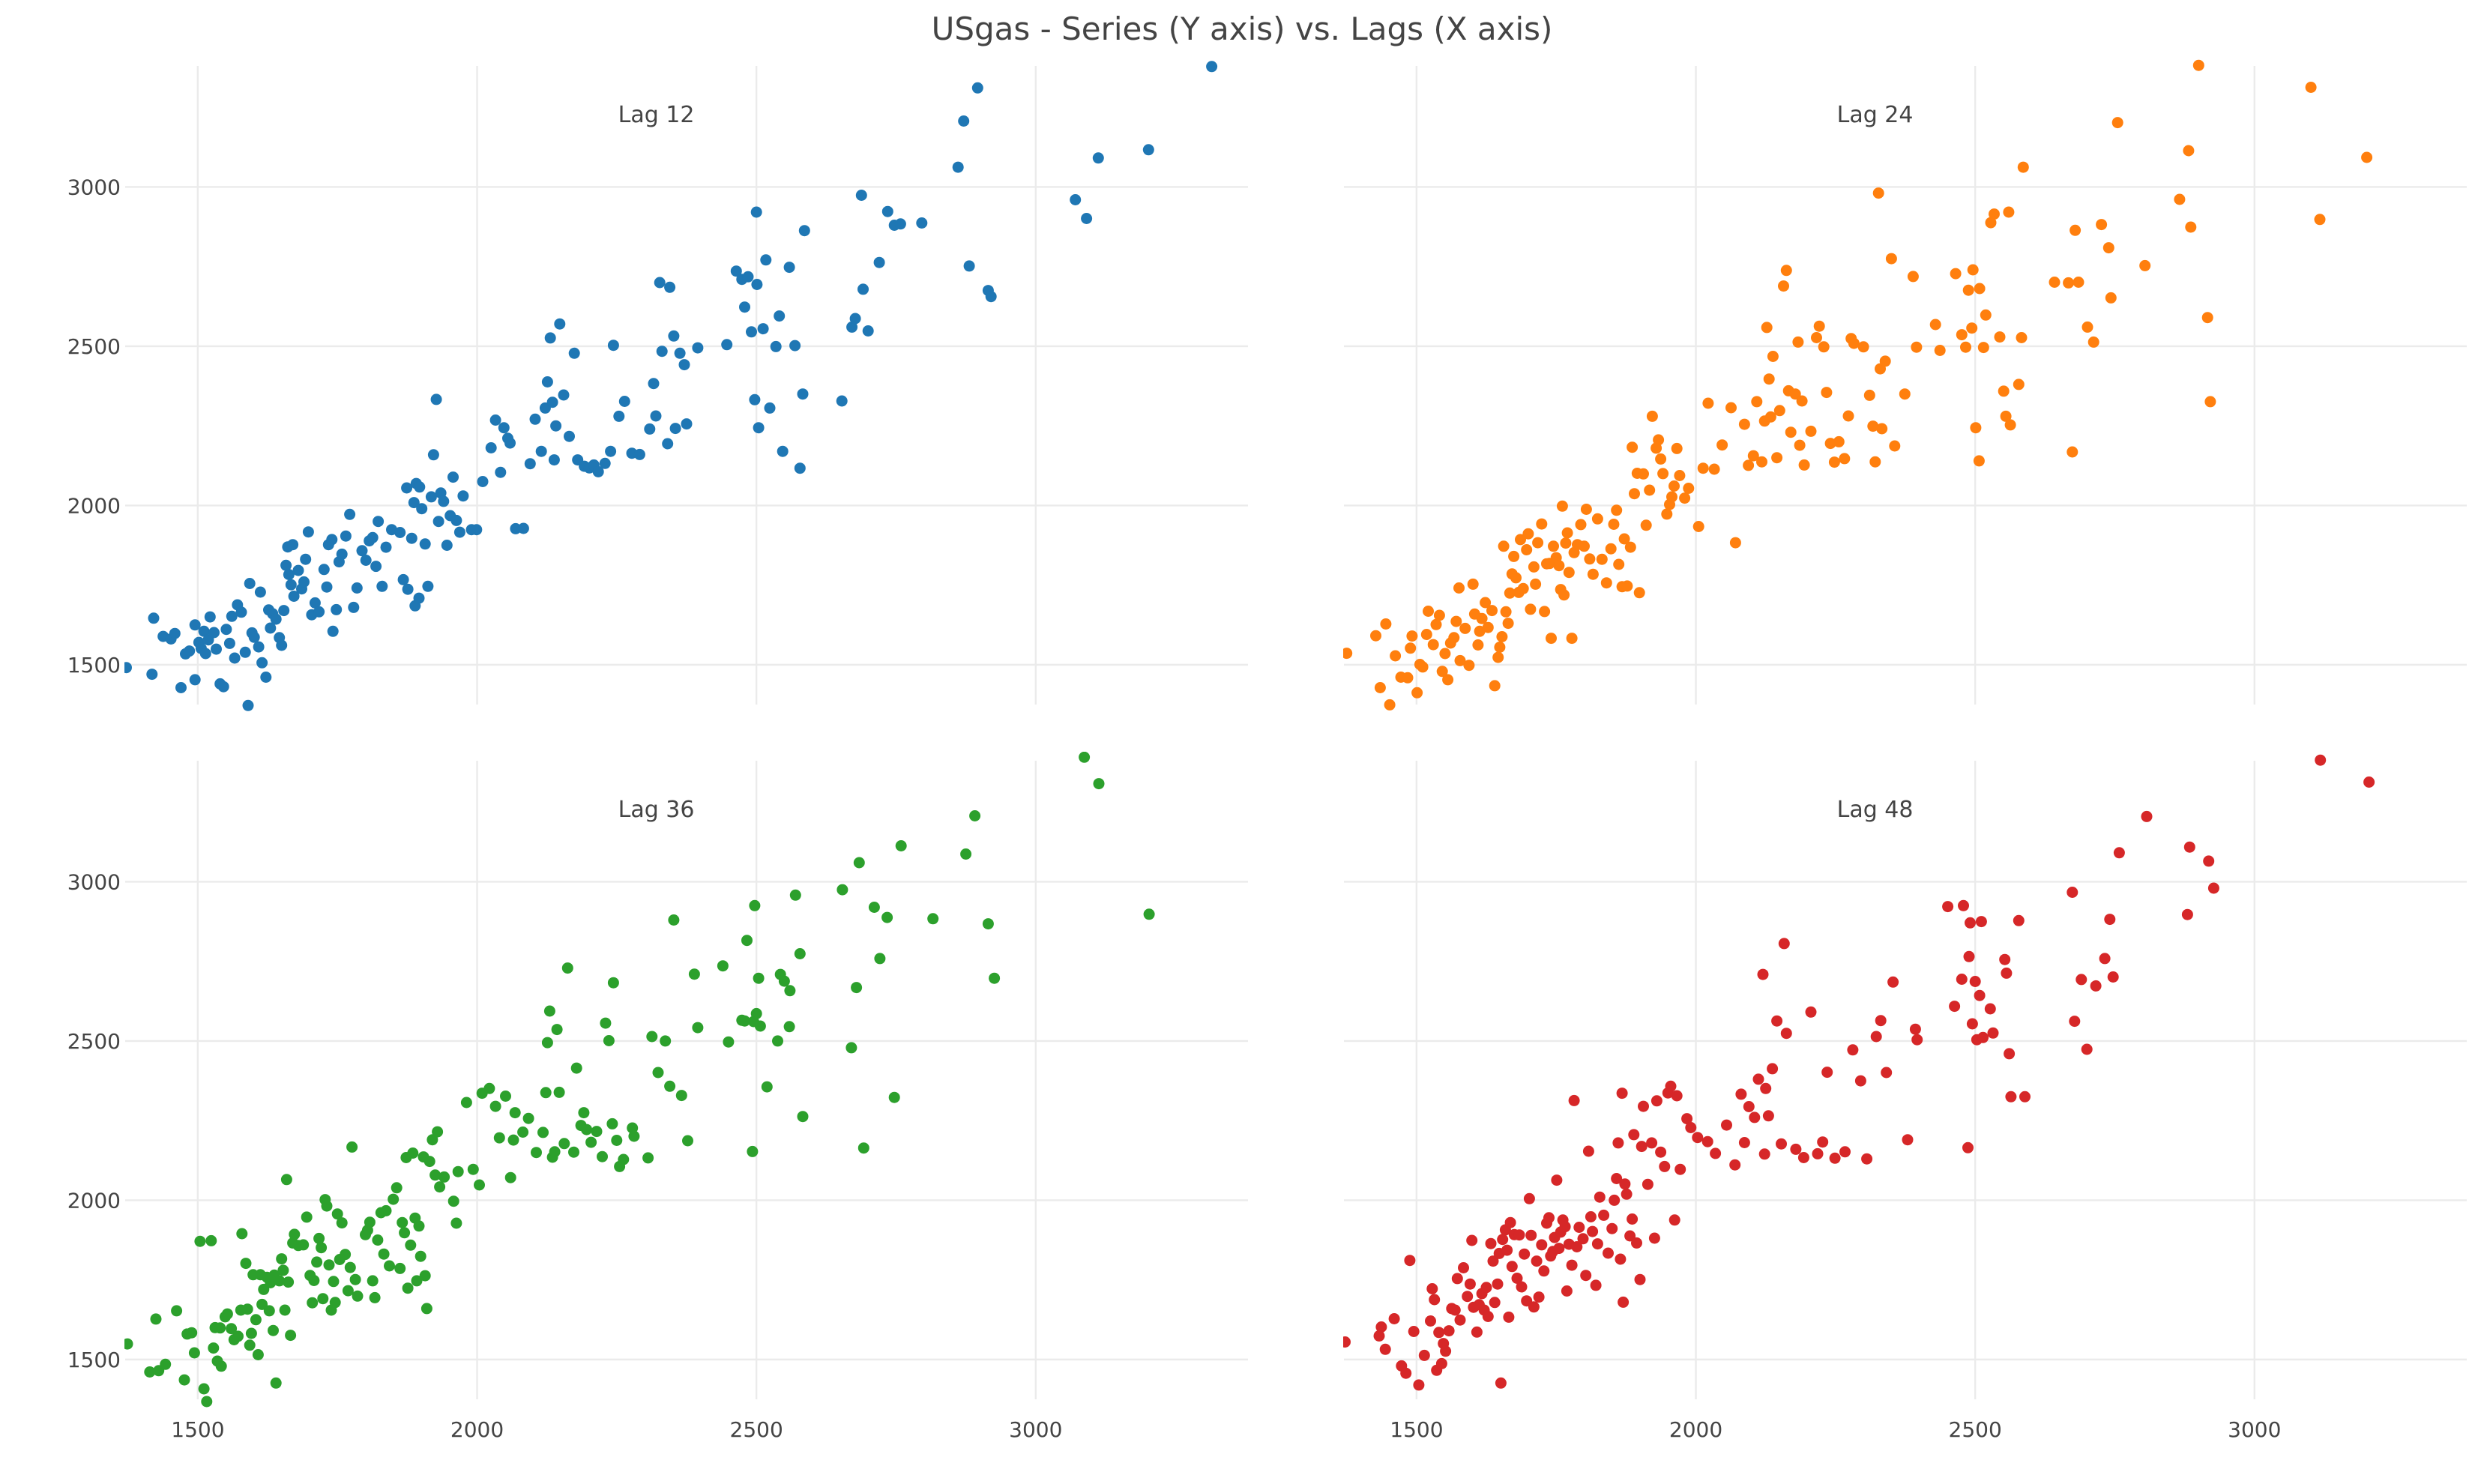 Image resolution: width=2484 pixels, height=1484 pixels. I want to click on y-tick-label: 2000, so click(94, 1200).